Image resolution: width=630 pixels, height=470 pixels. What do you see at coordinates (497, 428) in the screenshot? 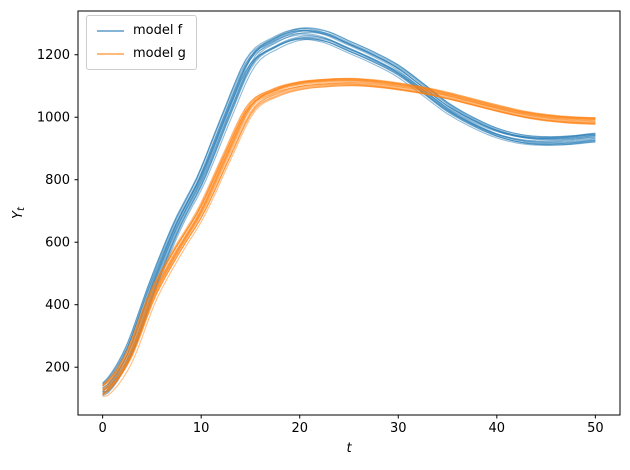
I see `x-tick-label: 40` at bounding box center [497, 428].